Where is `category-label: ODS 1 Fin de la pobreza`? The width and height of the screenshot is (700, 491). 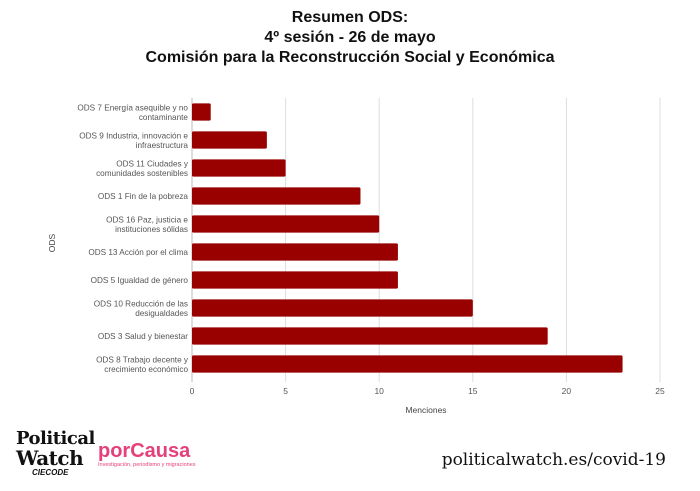 category-label: ODS 1 Fin de la pobreza is located at coordinates (143, 196).